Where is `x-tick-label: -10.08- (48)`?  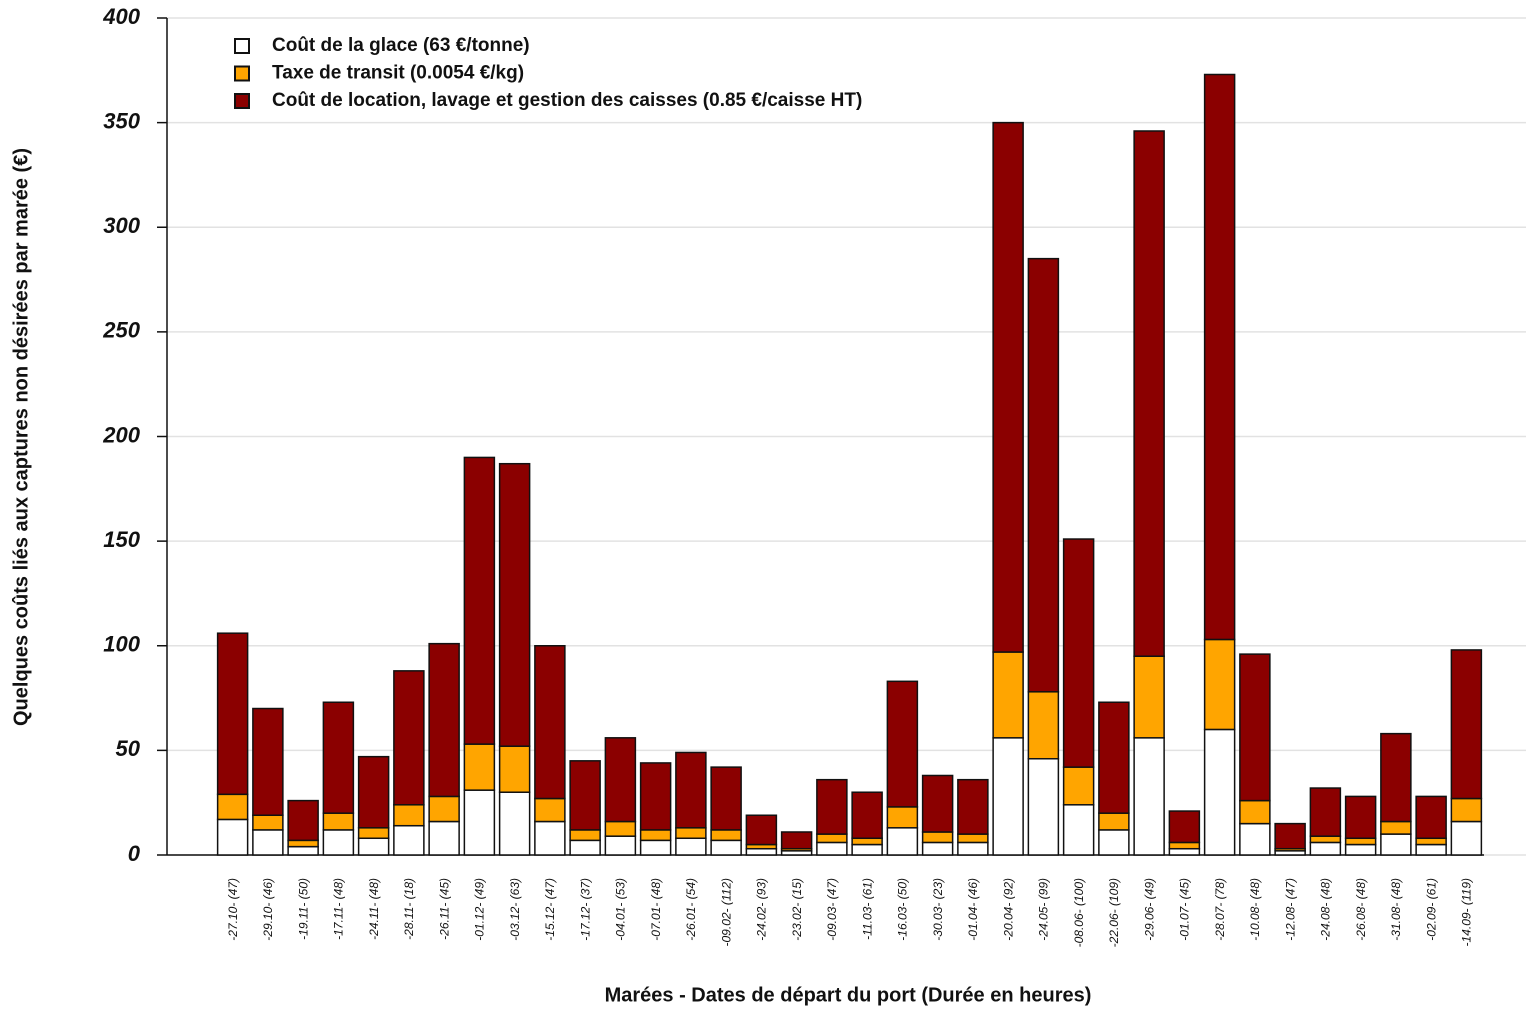 x-tick-label: -10.08- (48) is located at coordinates (1255, 909).